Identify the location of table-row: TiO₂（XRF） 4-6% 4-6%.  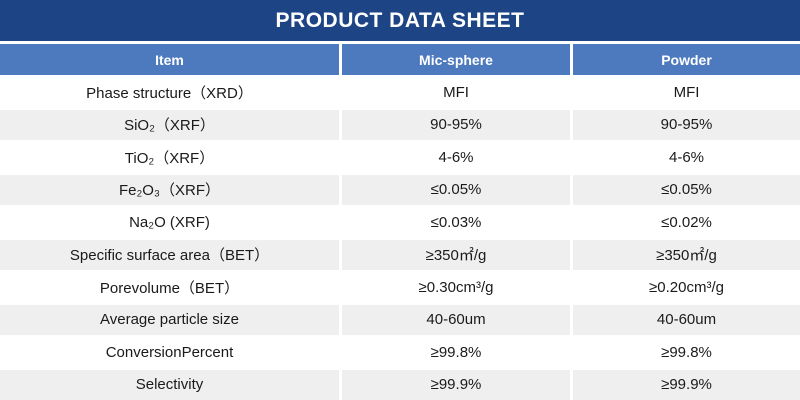
(400, 157).